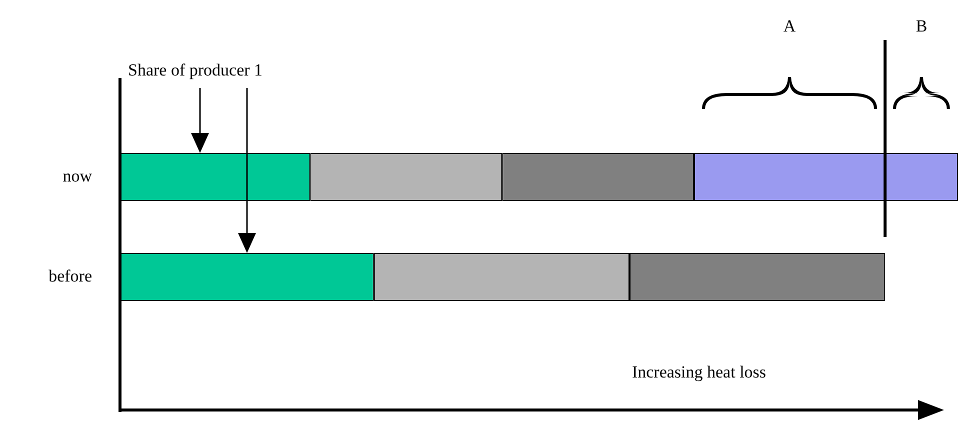 This screenshot has width=958, height=422. What do you see at coordinates (789, 26) in the screenshot?
I see `text: A` at bounding box center [789, 26].